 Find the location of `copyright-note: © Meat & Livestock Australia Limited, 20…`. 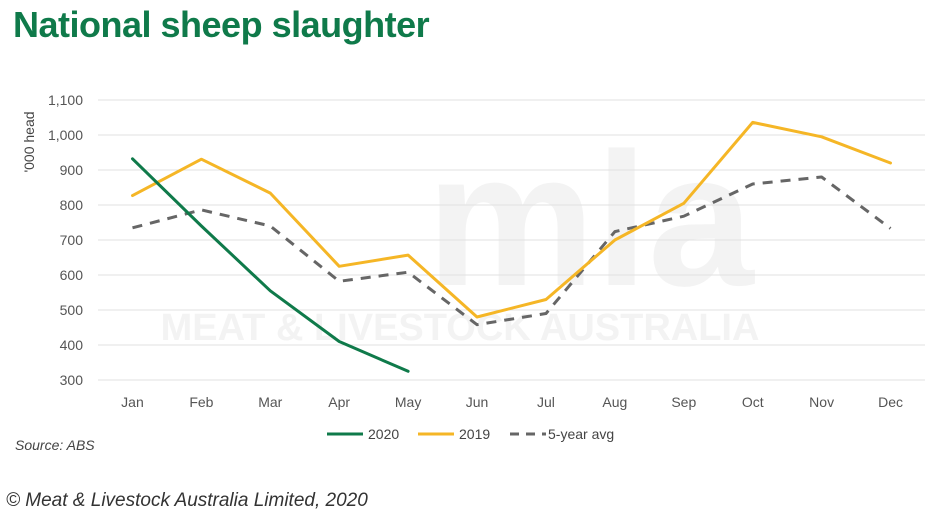

copyright-note: © Meat & Livestock Australia Limited, 20… is located at coordinates (187, 500).